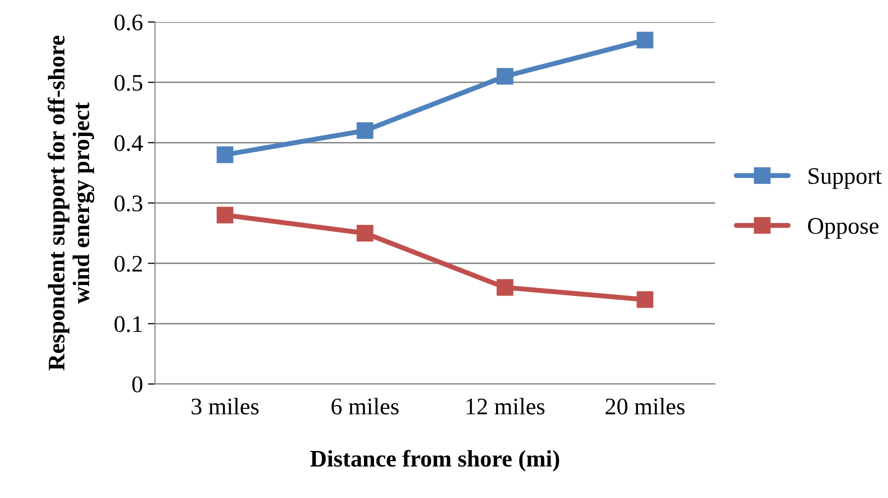  Describe the element at coordinates (225, 406) in the screenshot. I see `x-tick-label: 3 miles` at that location.